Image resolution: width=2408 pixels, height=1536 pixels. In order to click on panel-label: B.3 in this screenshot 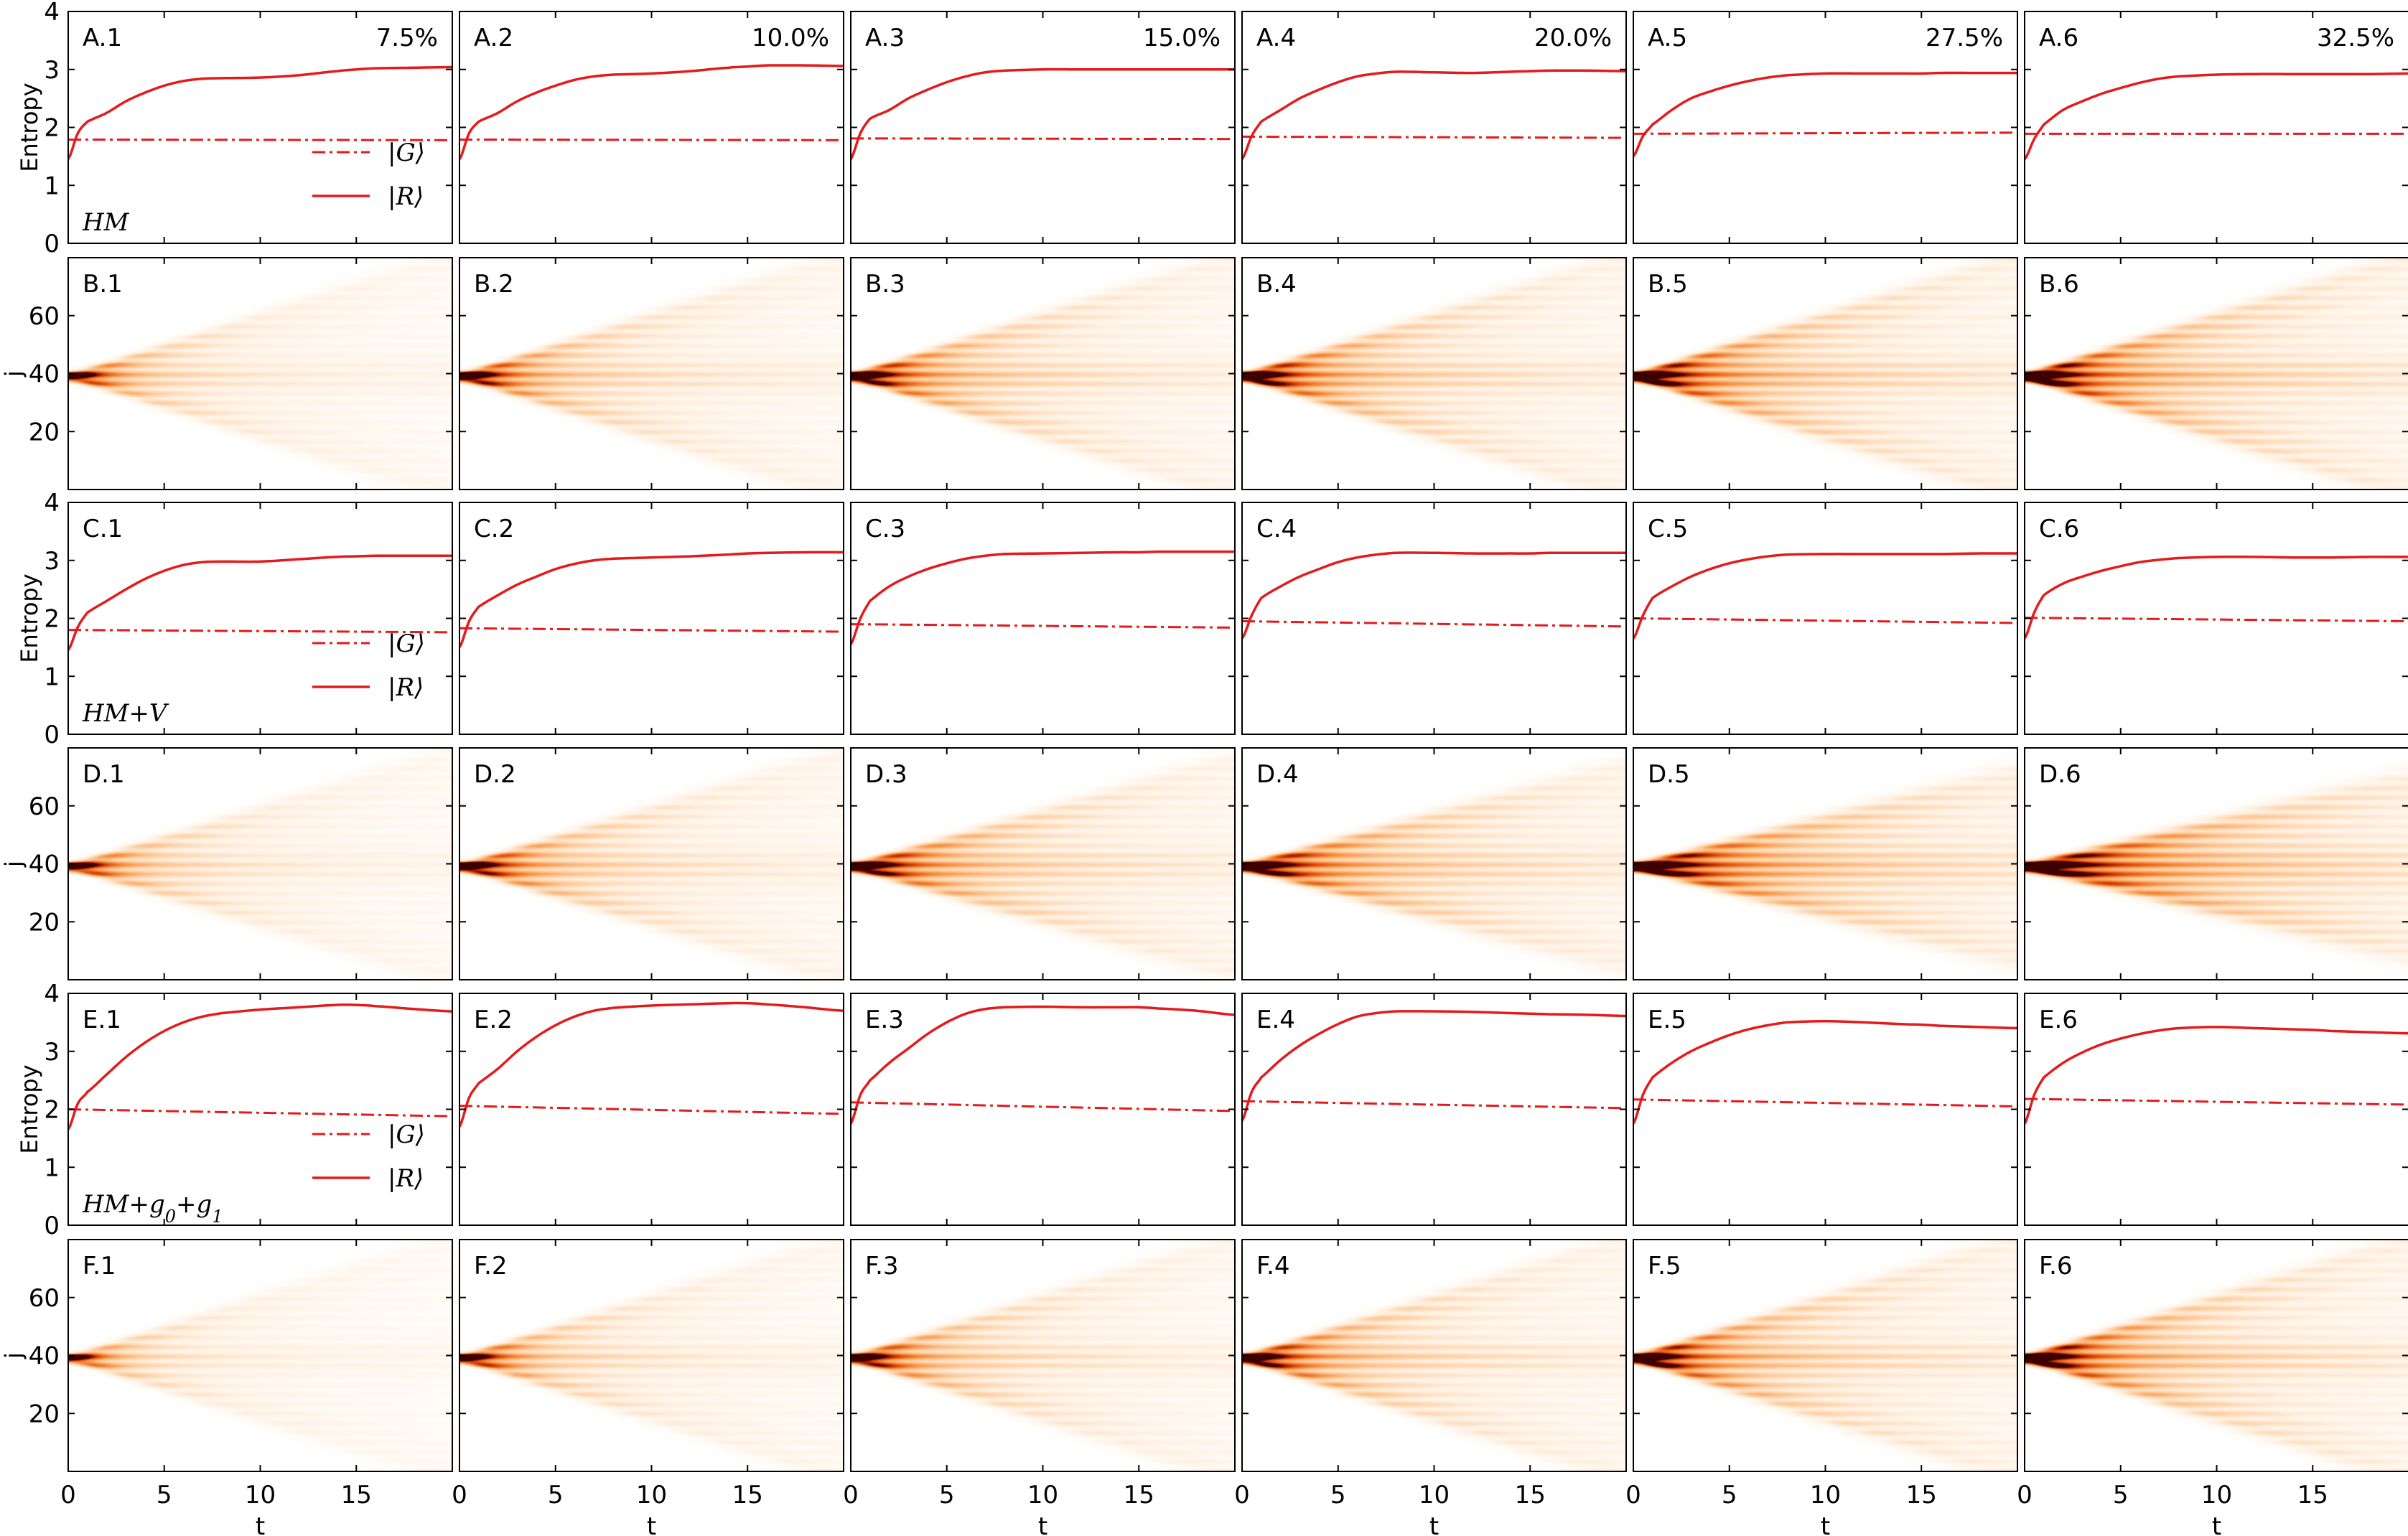, I will do `click(885, 284)`.